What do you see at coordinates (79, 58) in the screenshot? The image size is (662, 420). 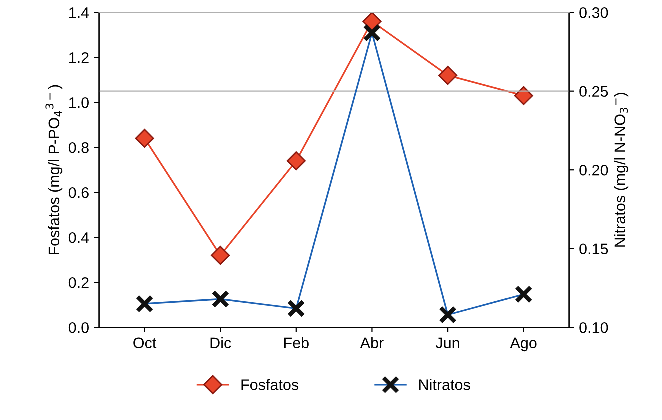 I see `y-tick-label: 1.2` at bounding box center [79, 58].